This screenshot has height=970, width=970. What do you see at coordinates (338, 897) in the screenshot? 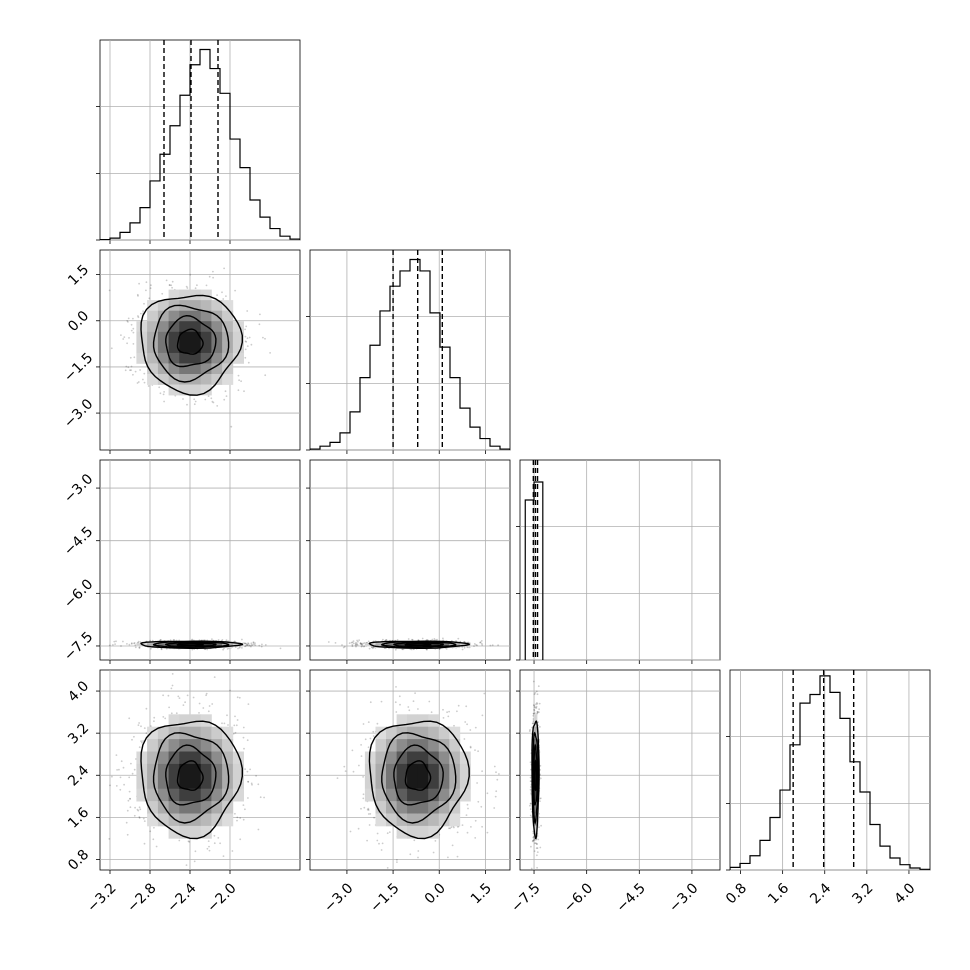
I see `x-tick-label: −3.0` at bounding box center [338, 897].